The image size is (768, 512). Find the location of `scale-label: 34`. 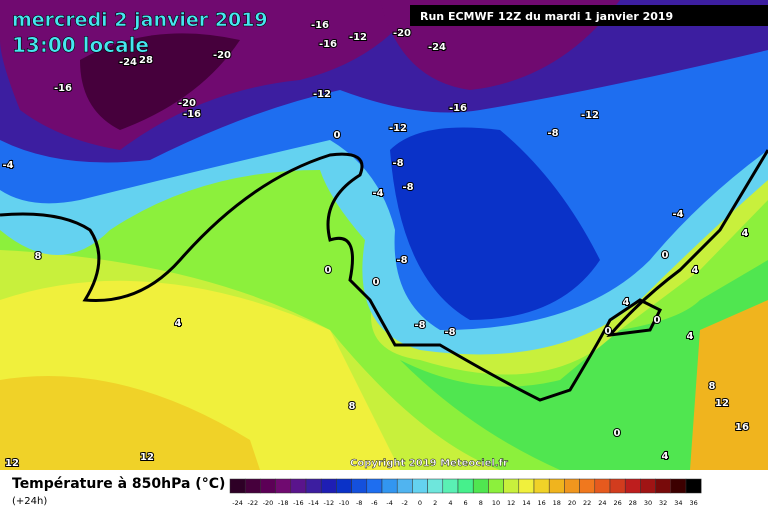

scale-label: 34 is located at coordinates (678, 503).